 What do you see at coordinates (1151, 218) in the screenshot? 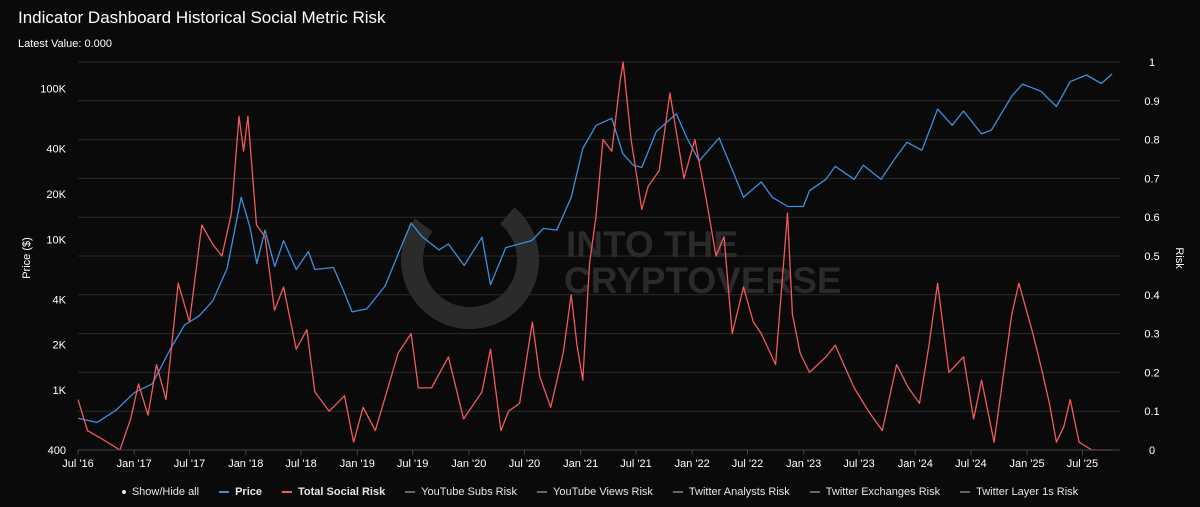
I see `y-right-tick-label: 0.6` at bounding box center [1151, 218].